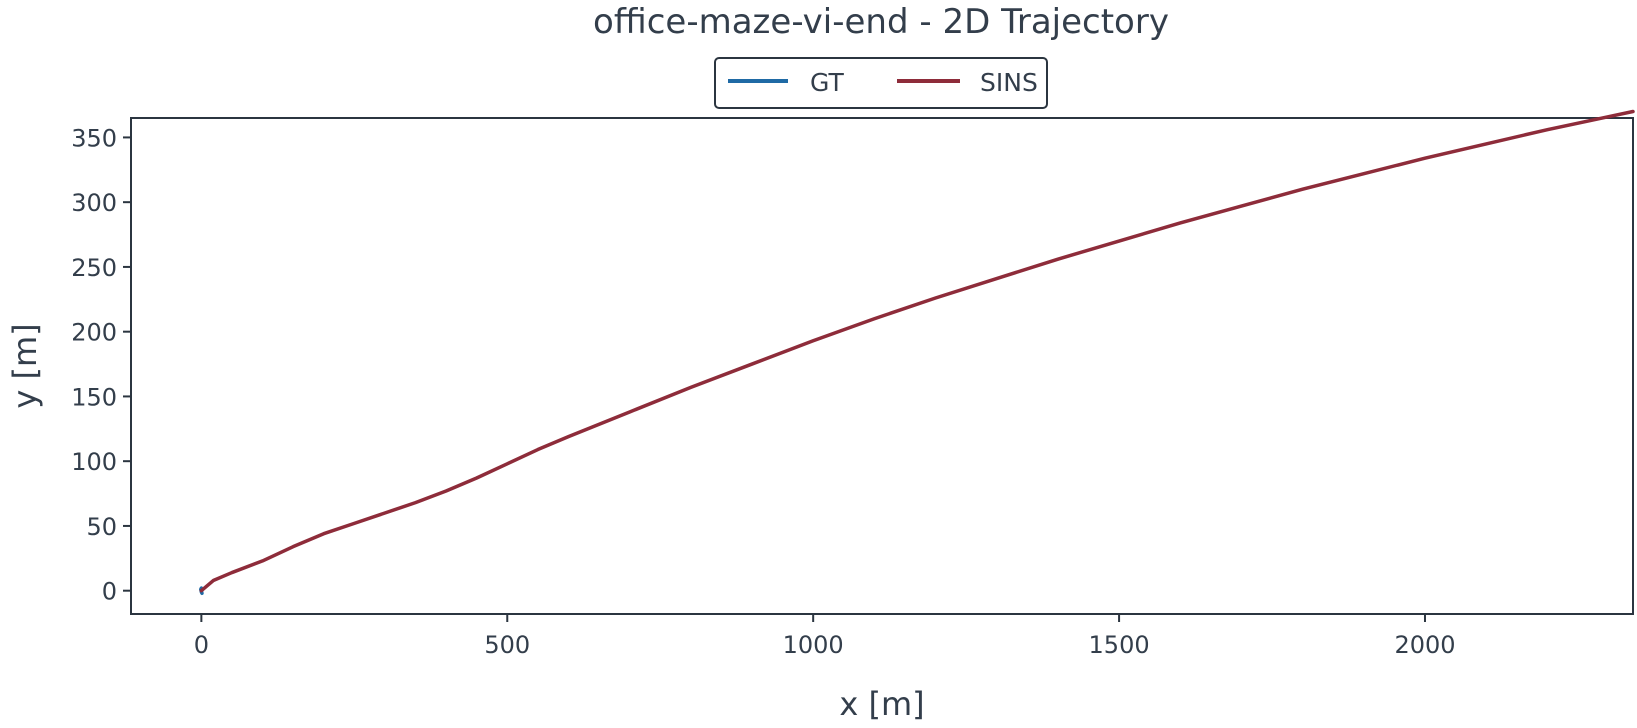 Image resolution: width=1637 pixels, height=728 pixels. I want to click on x-tick-label: 1500, so click(1119, 645).